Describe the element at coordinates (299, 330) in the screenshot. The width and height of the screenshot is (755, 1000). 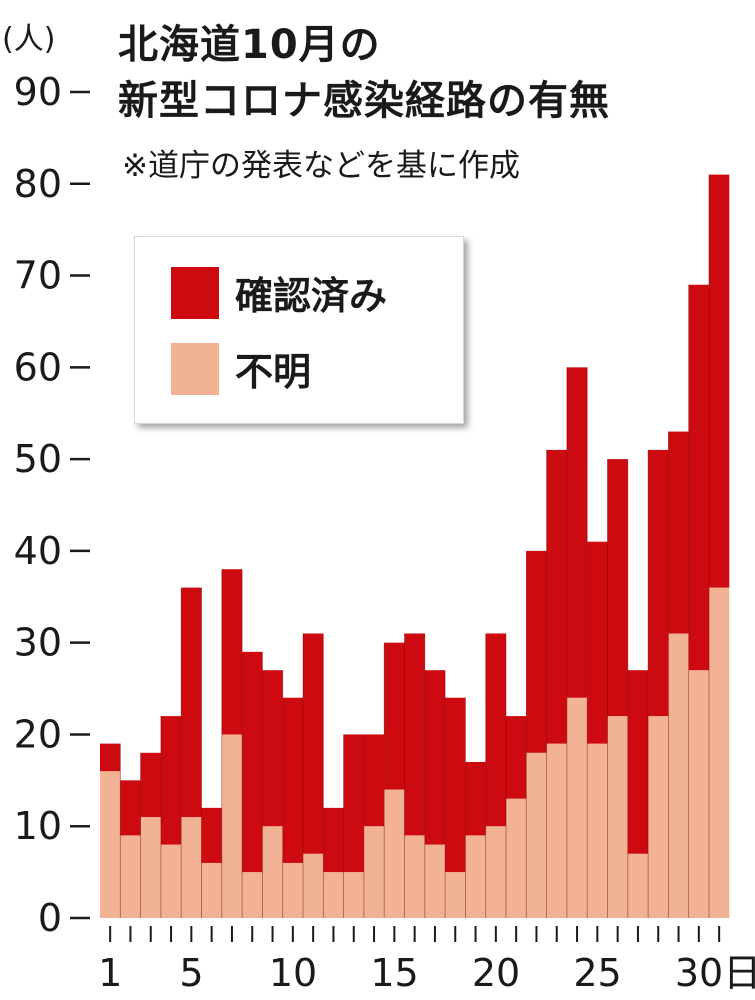
I see `legend: 確認済み 不明` at that location.